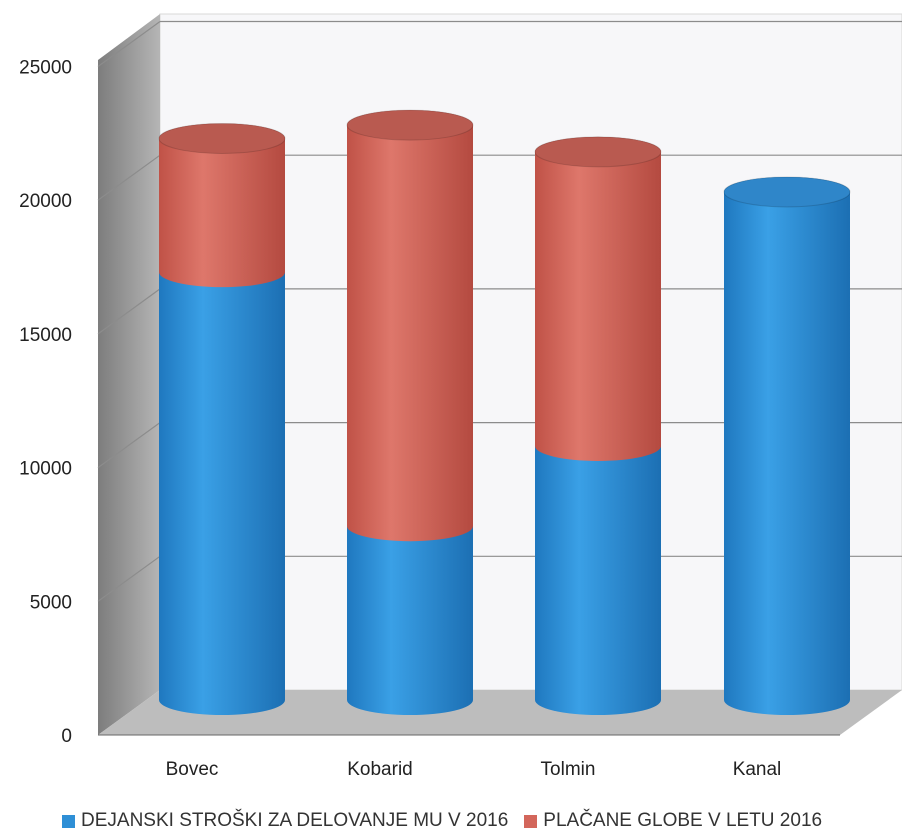 Image resolution: width=902 pixels, height=836 pixels. What do you see at coordinates (474, 769) in the screenshot?
I see `x-axis: Bovec Kobarid Tolmin Kanal` at bounding box center [474, 769].